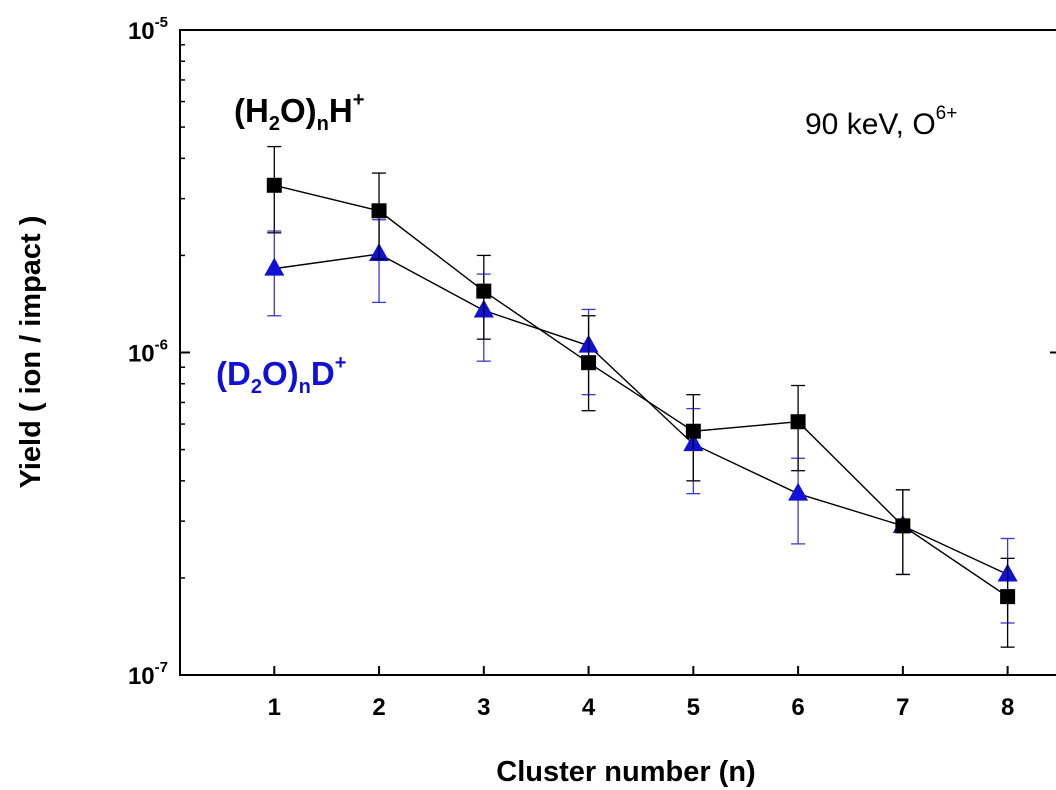  What do you see at coordinates (902, 707) in the screenshot?
I see `x-tick-label: 7` at bounding box center [902, 707].